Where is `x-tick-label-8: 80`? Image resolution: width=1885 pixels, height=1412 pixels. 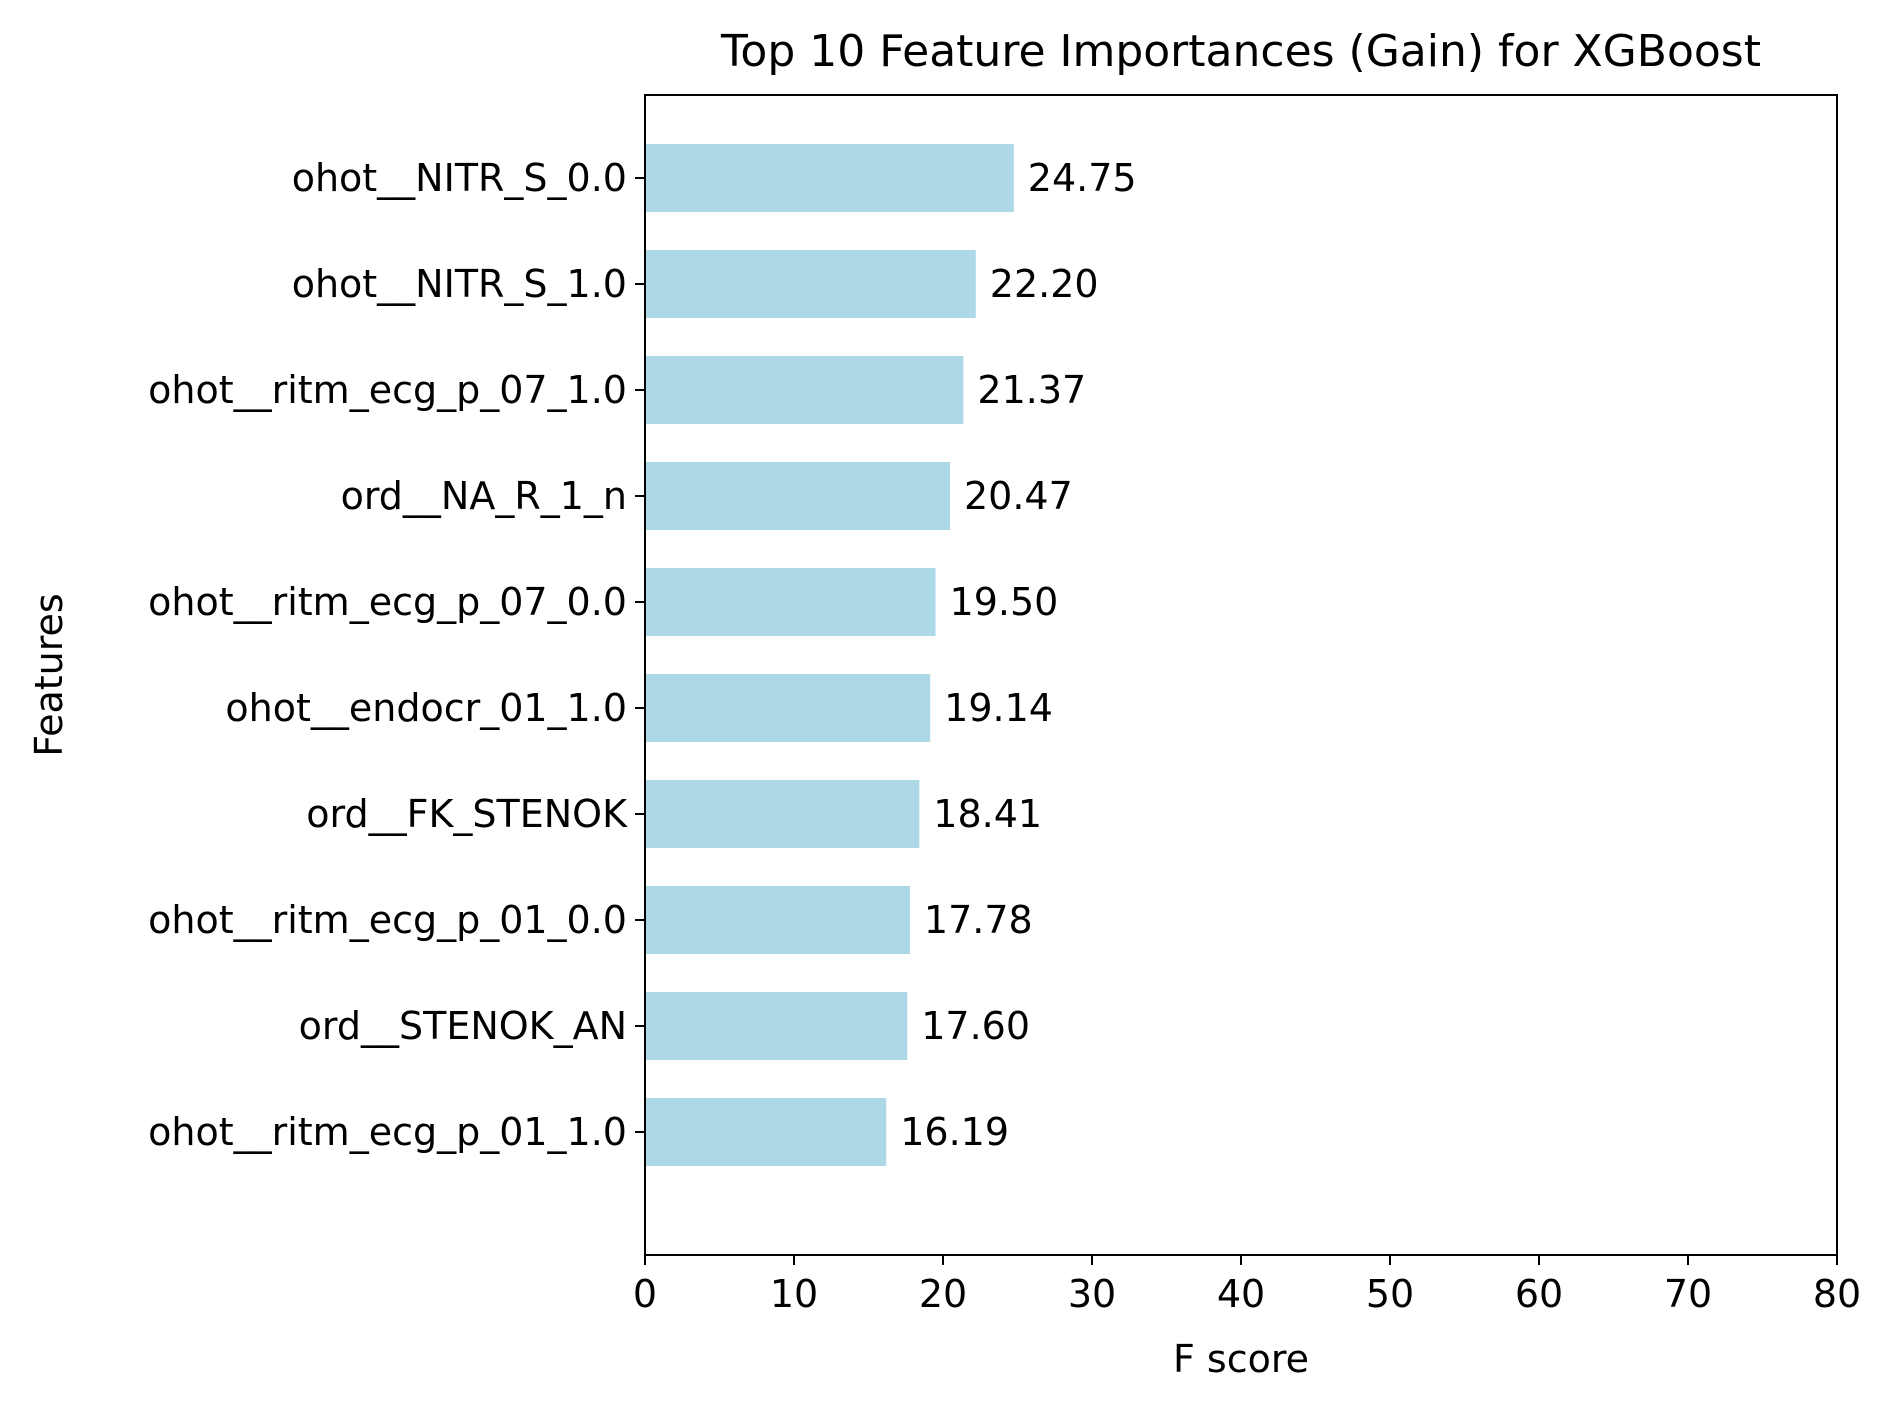 x-tick-label-8: 80 is located at coordinates (1837, 1294).